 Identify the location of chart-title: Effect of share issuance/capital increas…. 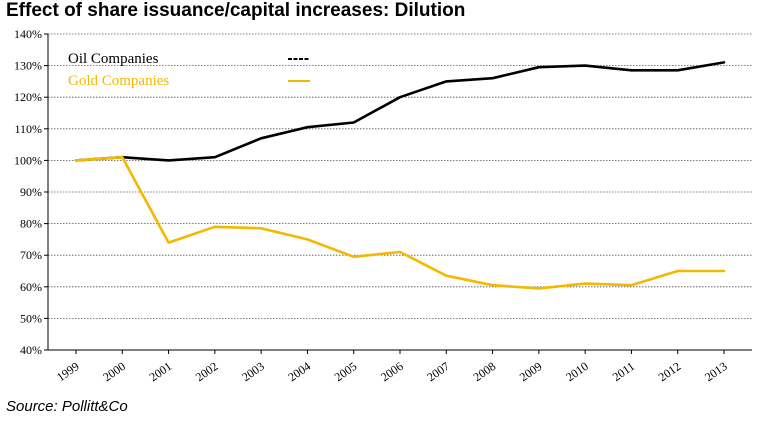
(236, 10).